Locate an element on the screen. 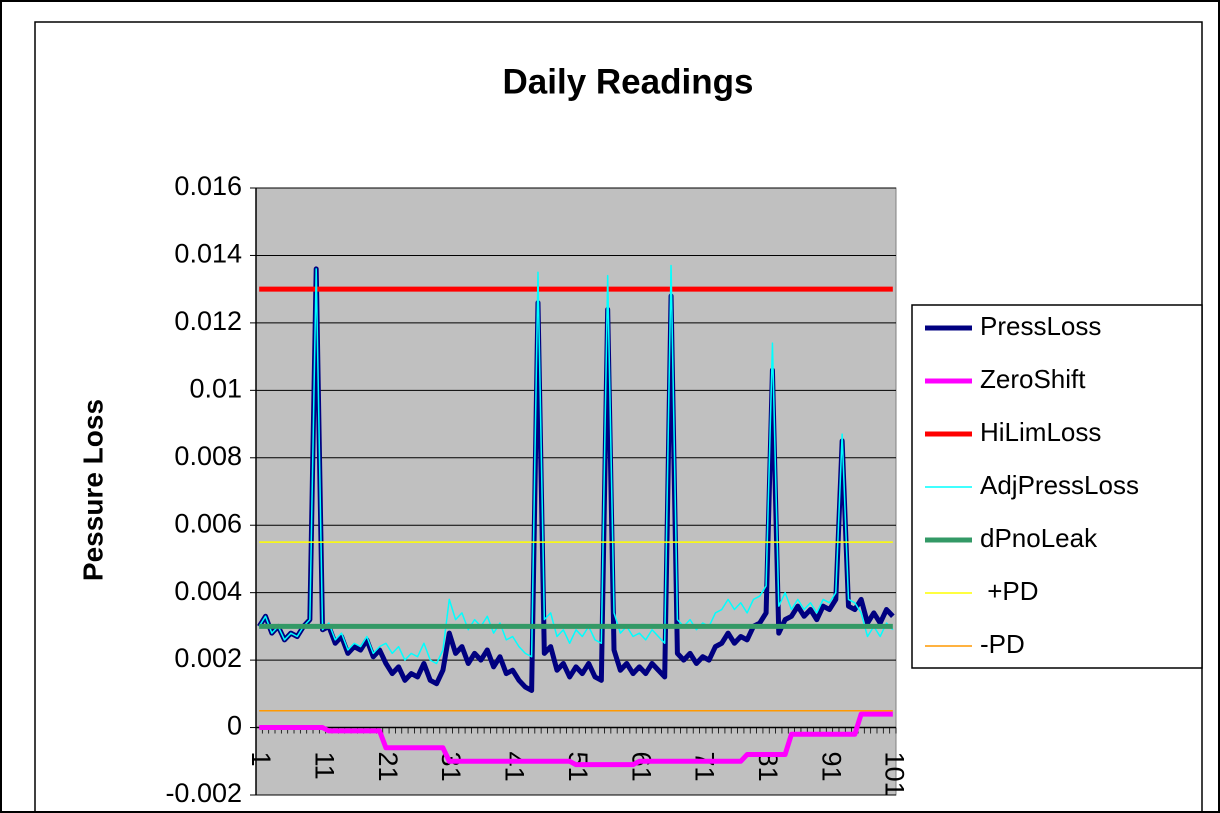  x-tick-label: 11 is located at coordinates (324, 766).